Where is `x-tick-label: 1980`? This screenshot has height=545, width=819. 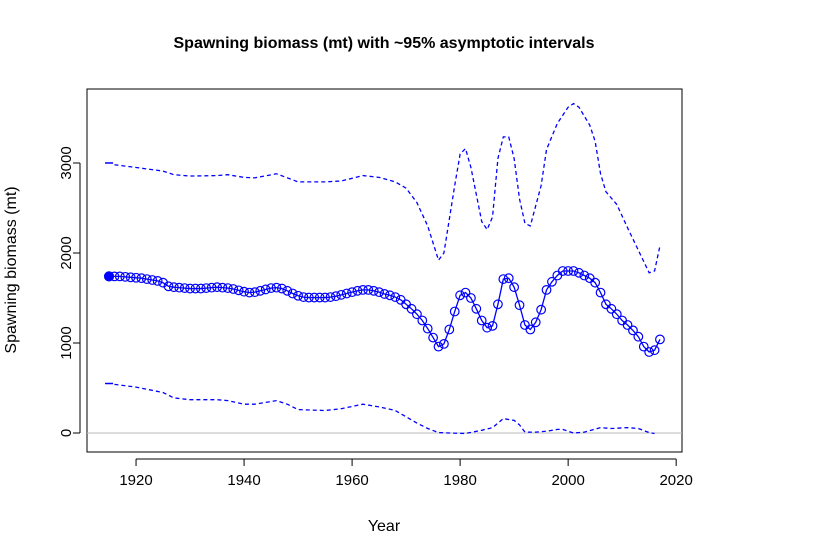
x-tick-label: 1980 is located at coordinates (459, 480).